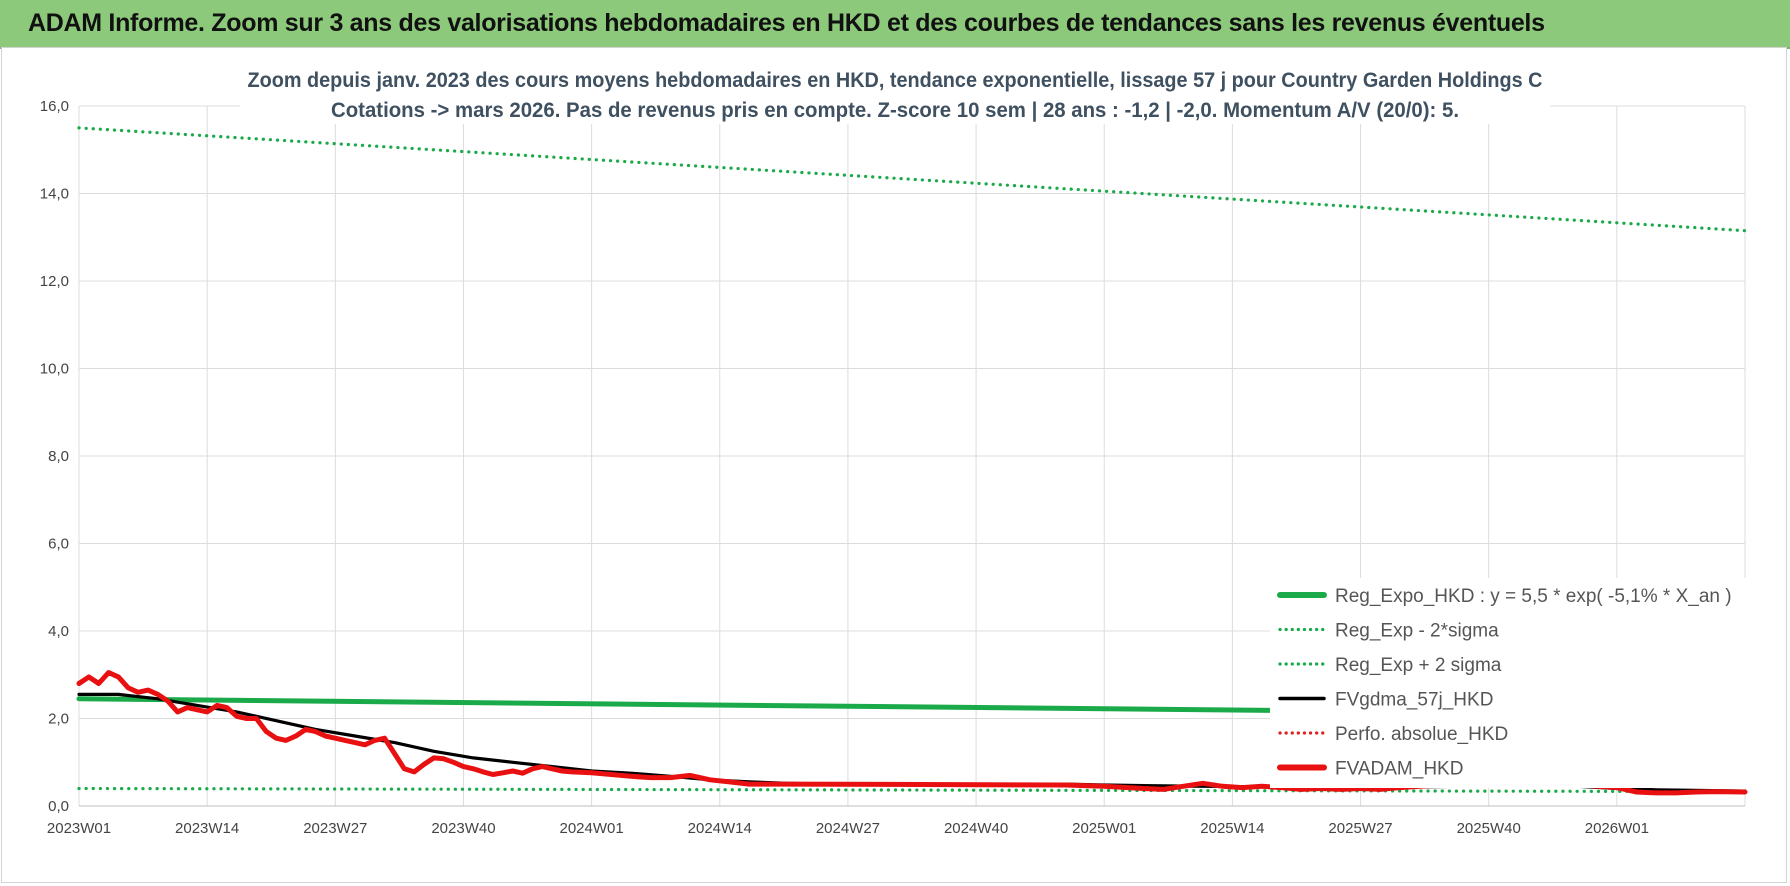 The height and width of the screenshot is (886, 1790). I want to click on x-tick-label: 2024W40, so click(976, 828).